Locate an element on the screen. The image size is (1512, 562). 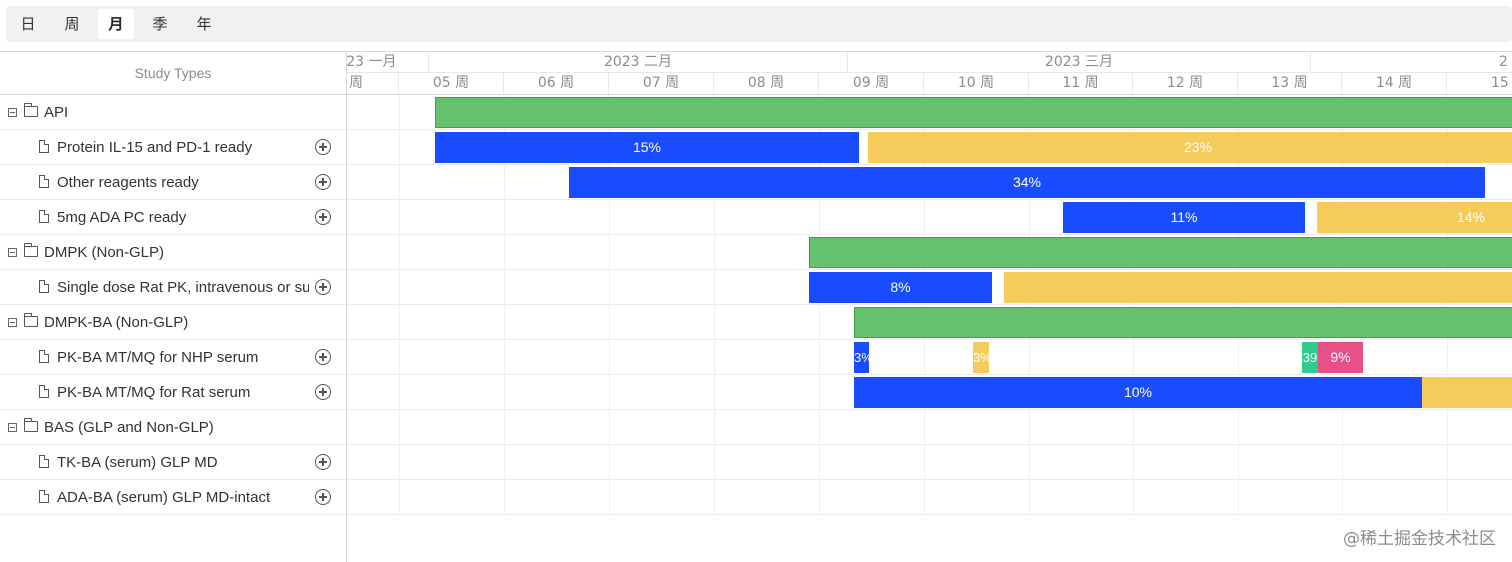
progress-bar: 11% is located at coordinates (1184, 217).